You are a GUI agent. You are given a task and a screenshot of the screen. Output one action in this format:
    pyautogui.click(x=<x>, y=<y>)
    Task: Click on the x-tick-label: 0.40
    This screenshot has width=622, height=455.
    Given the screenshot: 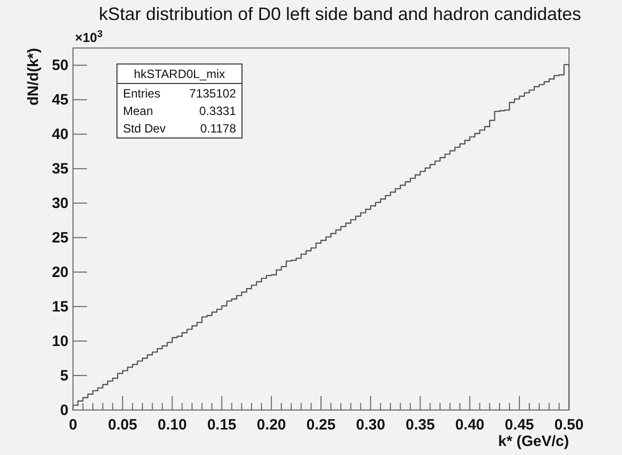 What is the action you would take?
    pyautogui.click(x=469, y=425)
    